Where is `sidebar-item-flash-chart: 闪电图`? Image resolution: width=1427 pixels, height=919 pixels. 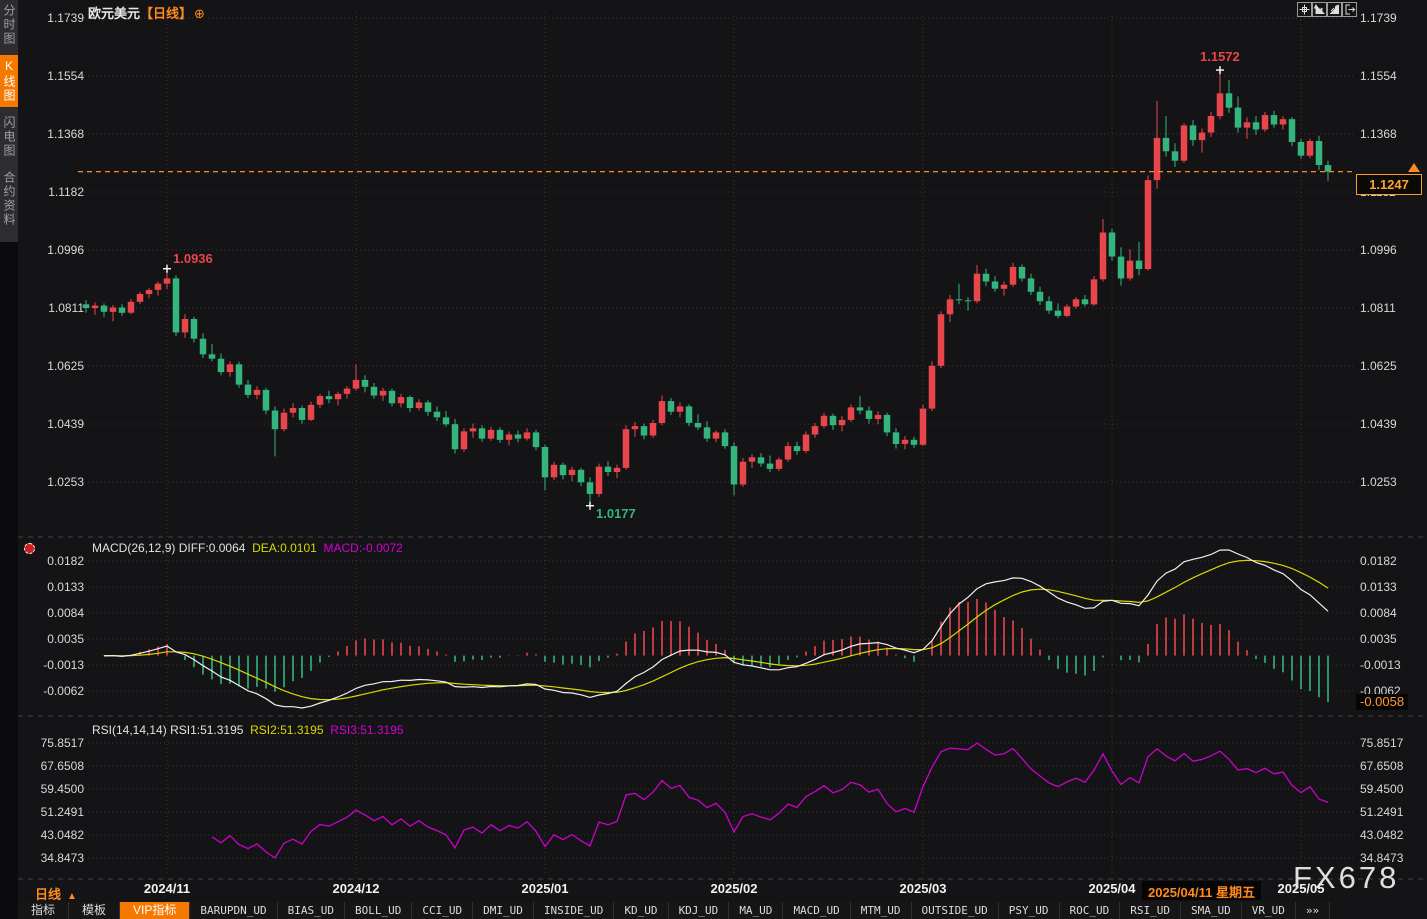 sidebar-item-flash-chart: 闪电图 is located at coordinates (9, 137).